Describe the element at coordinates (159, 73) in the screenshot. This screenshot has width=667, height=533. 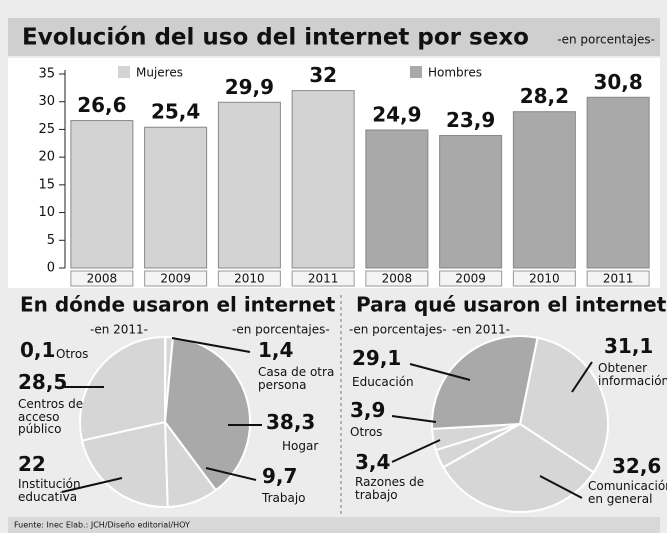
I see `legend-label: Mujeres` at that location.